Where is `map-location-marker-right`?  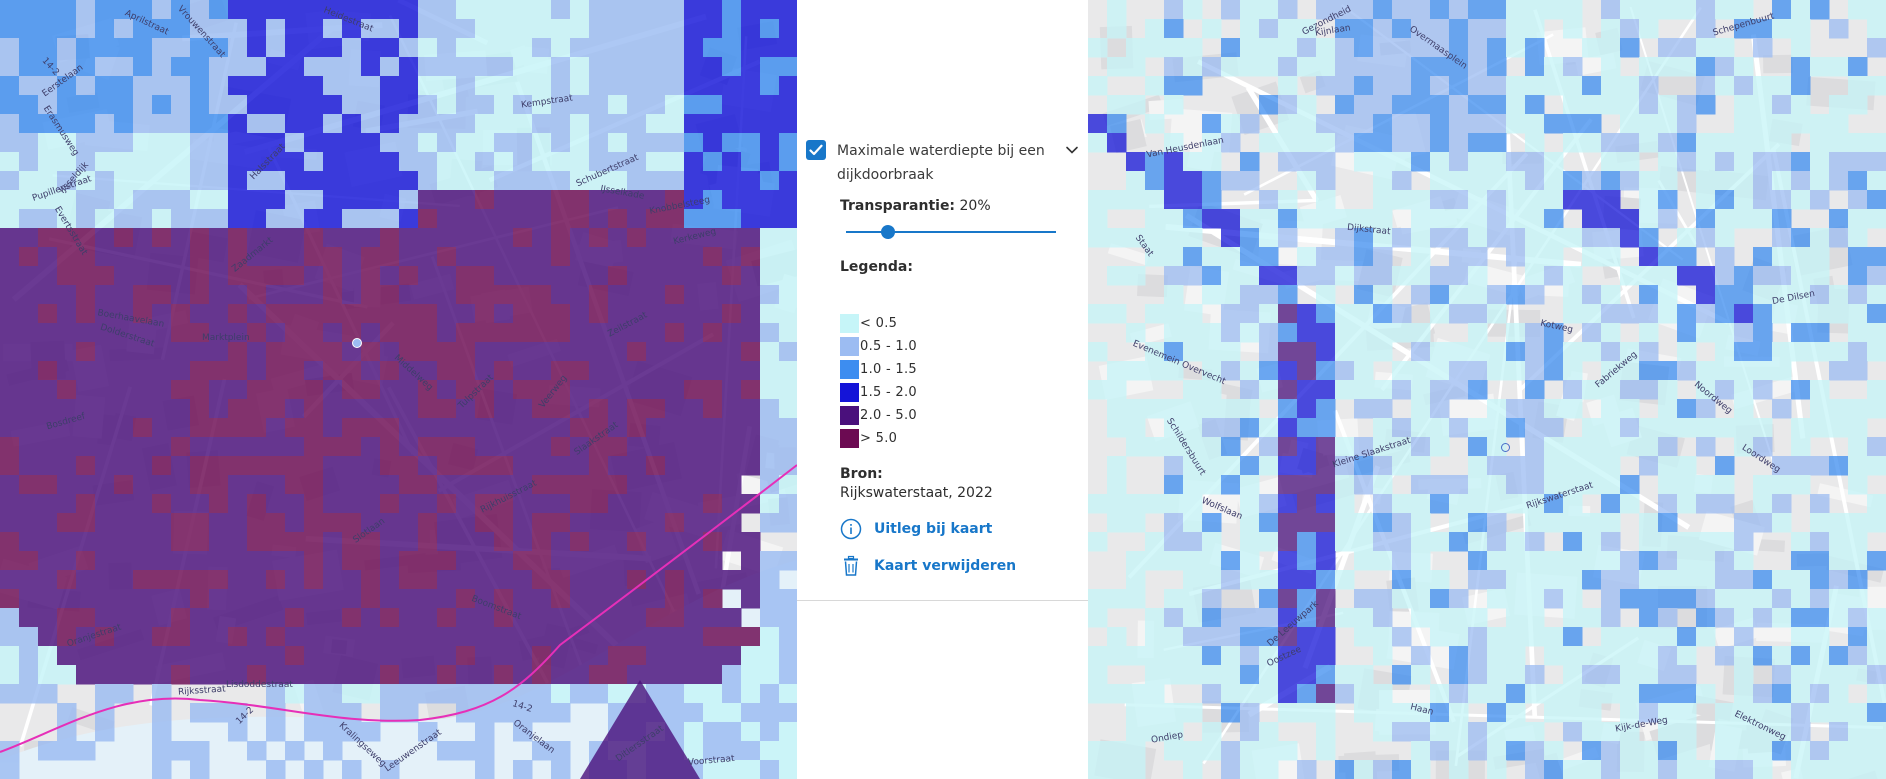
map-location-marker-right is located at coordinates (1505, 447).